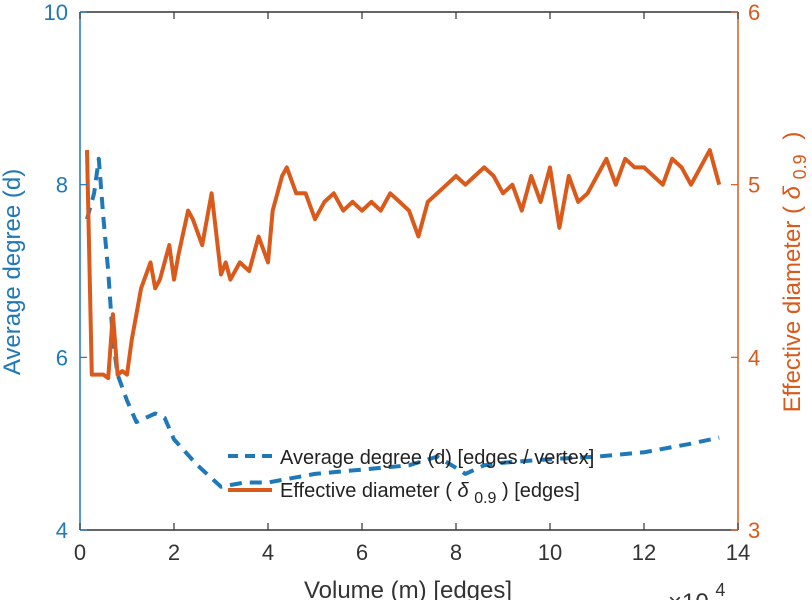  What do you see at coordinates (62, 185) in the screenshot?
I see `y-left-tick-label: 8` at bounding box center [62, 185].